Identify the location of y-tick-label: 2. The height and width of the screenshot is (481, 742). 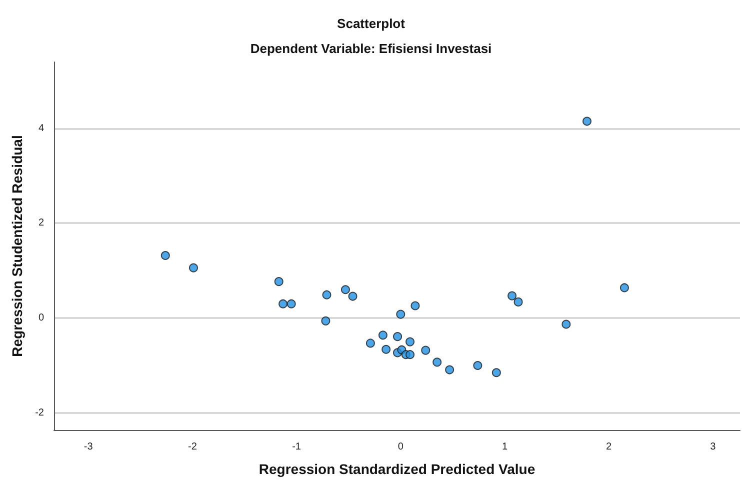
(41, 223).